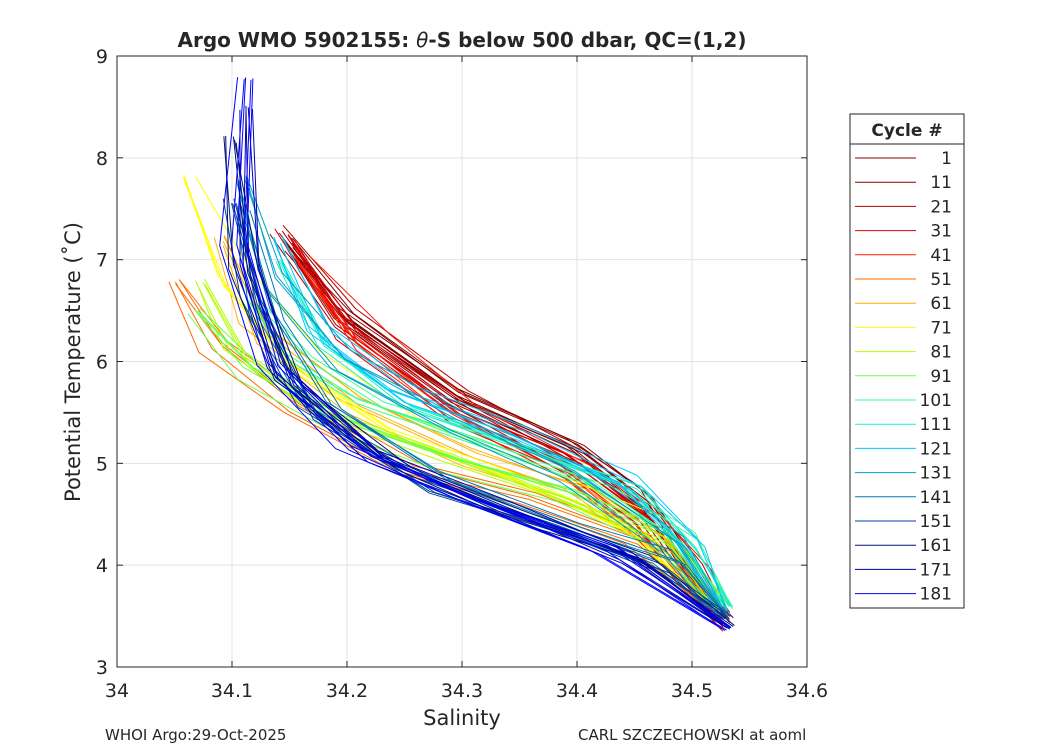 The image size is (1050, 750). What do you see at coordinates (117, 691) in the screenshot?
I see `x-tick-label: 34` at bounding box center [117, 691].